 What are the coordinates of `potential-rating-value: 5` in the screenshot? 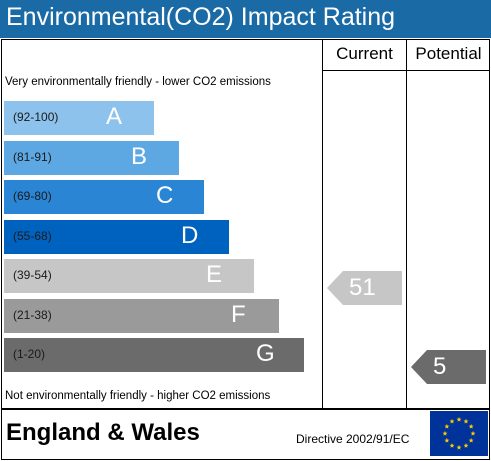 It's located at (440, 366).